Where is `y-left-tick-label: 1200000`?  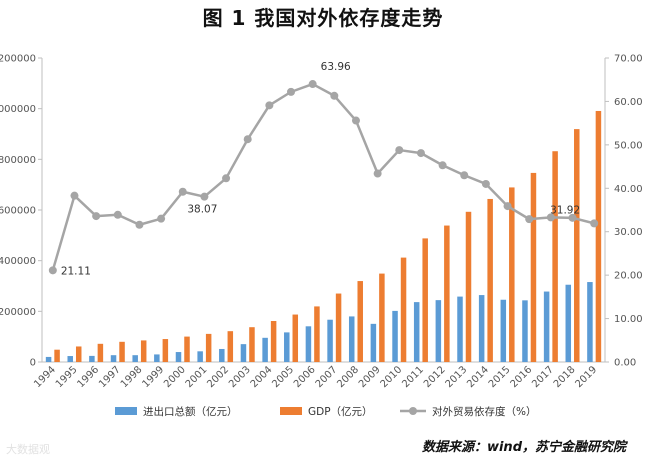 y-left-tick-label: 1200000 is located at coordinates (18, 59).